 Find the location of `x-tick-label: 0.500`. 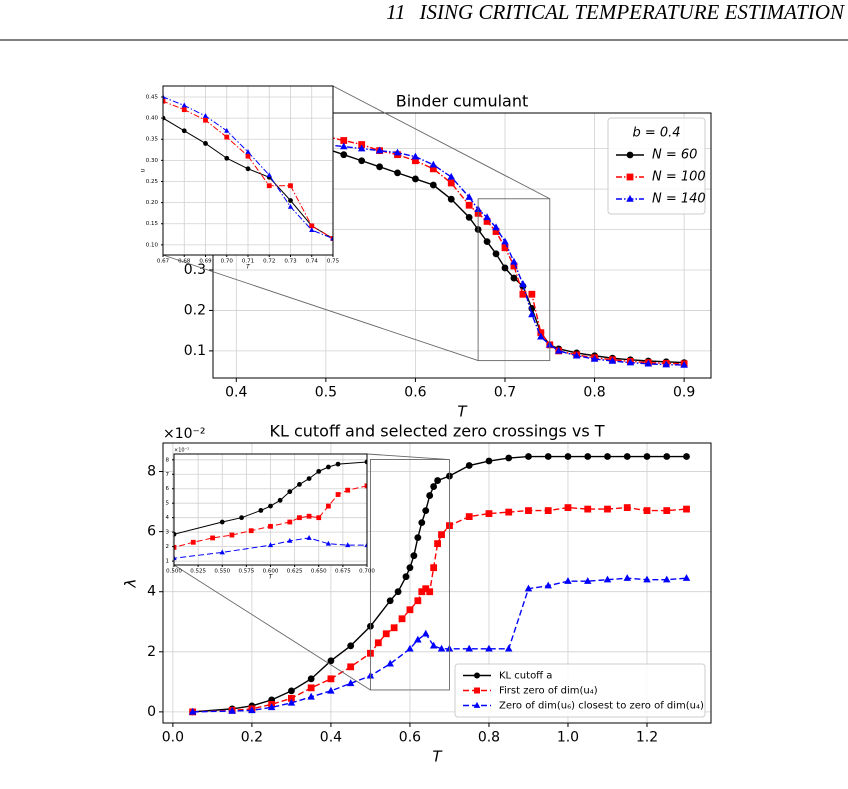

x-tick-label: 0.500 is located at coordinates (174, 572).